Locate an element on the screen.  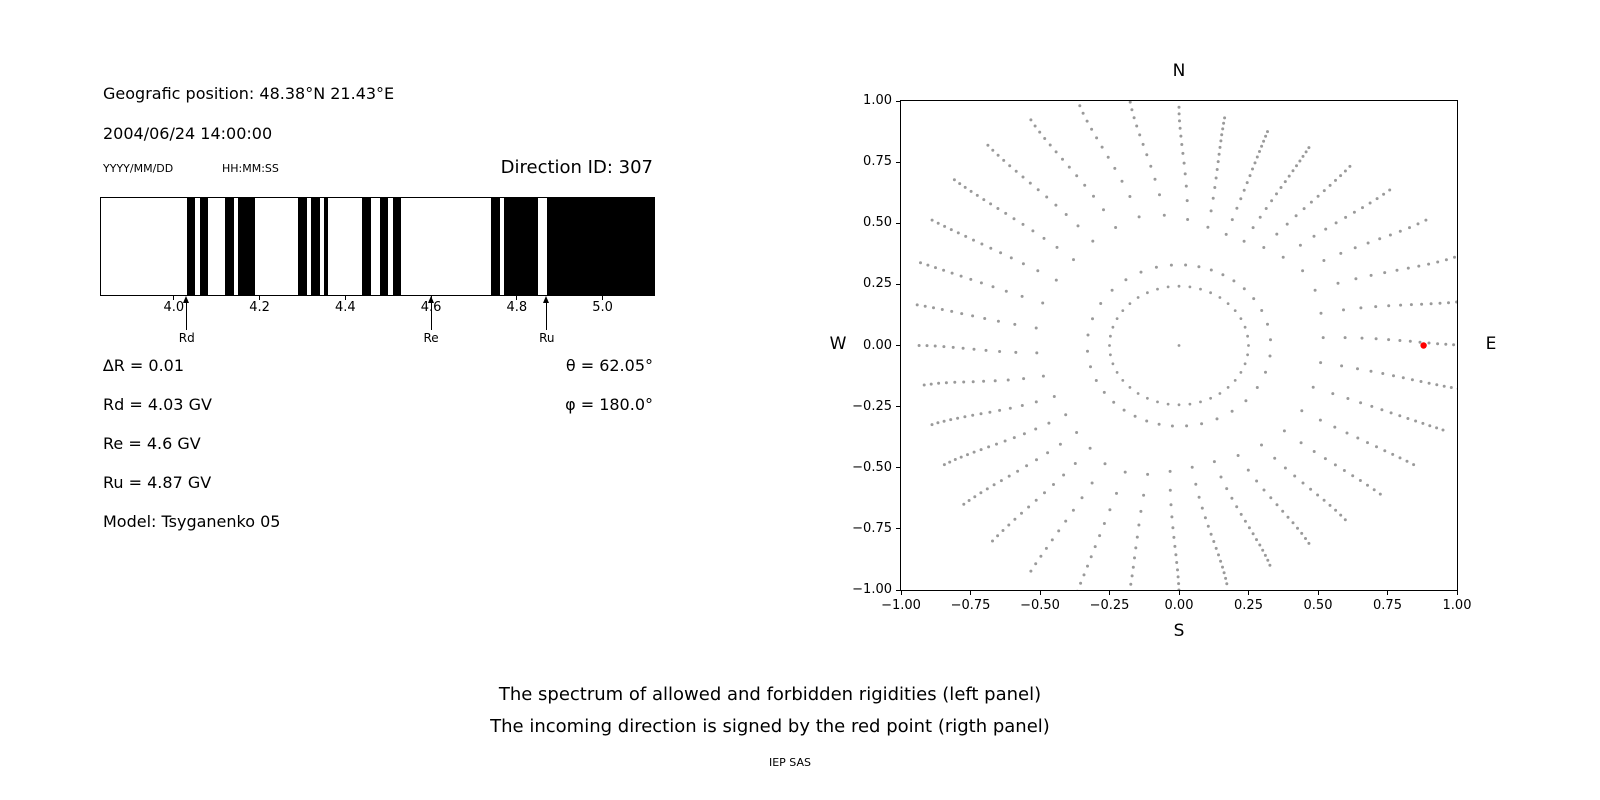
cutoff-arrow-ru is located at coordinates (547, 316).